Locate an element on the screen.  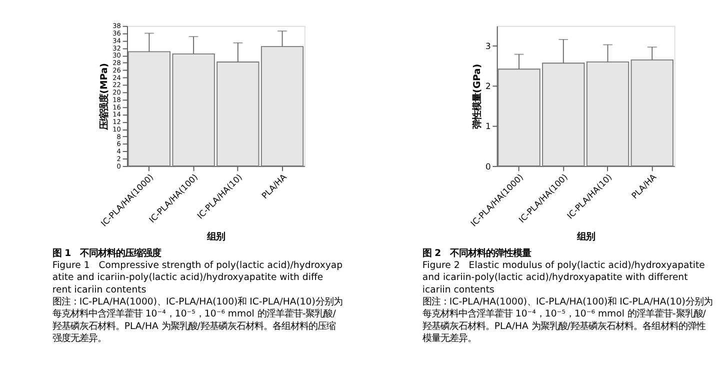
y-tick-label: 3 is located at coordinates (488, 46).